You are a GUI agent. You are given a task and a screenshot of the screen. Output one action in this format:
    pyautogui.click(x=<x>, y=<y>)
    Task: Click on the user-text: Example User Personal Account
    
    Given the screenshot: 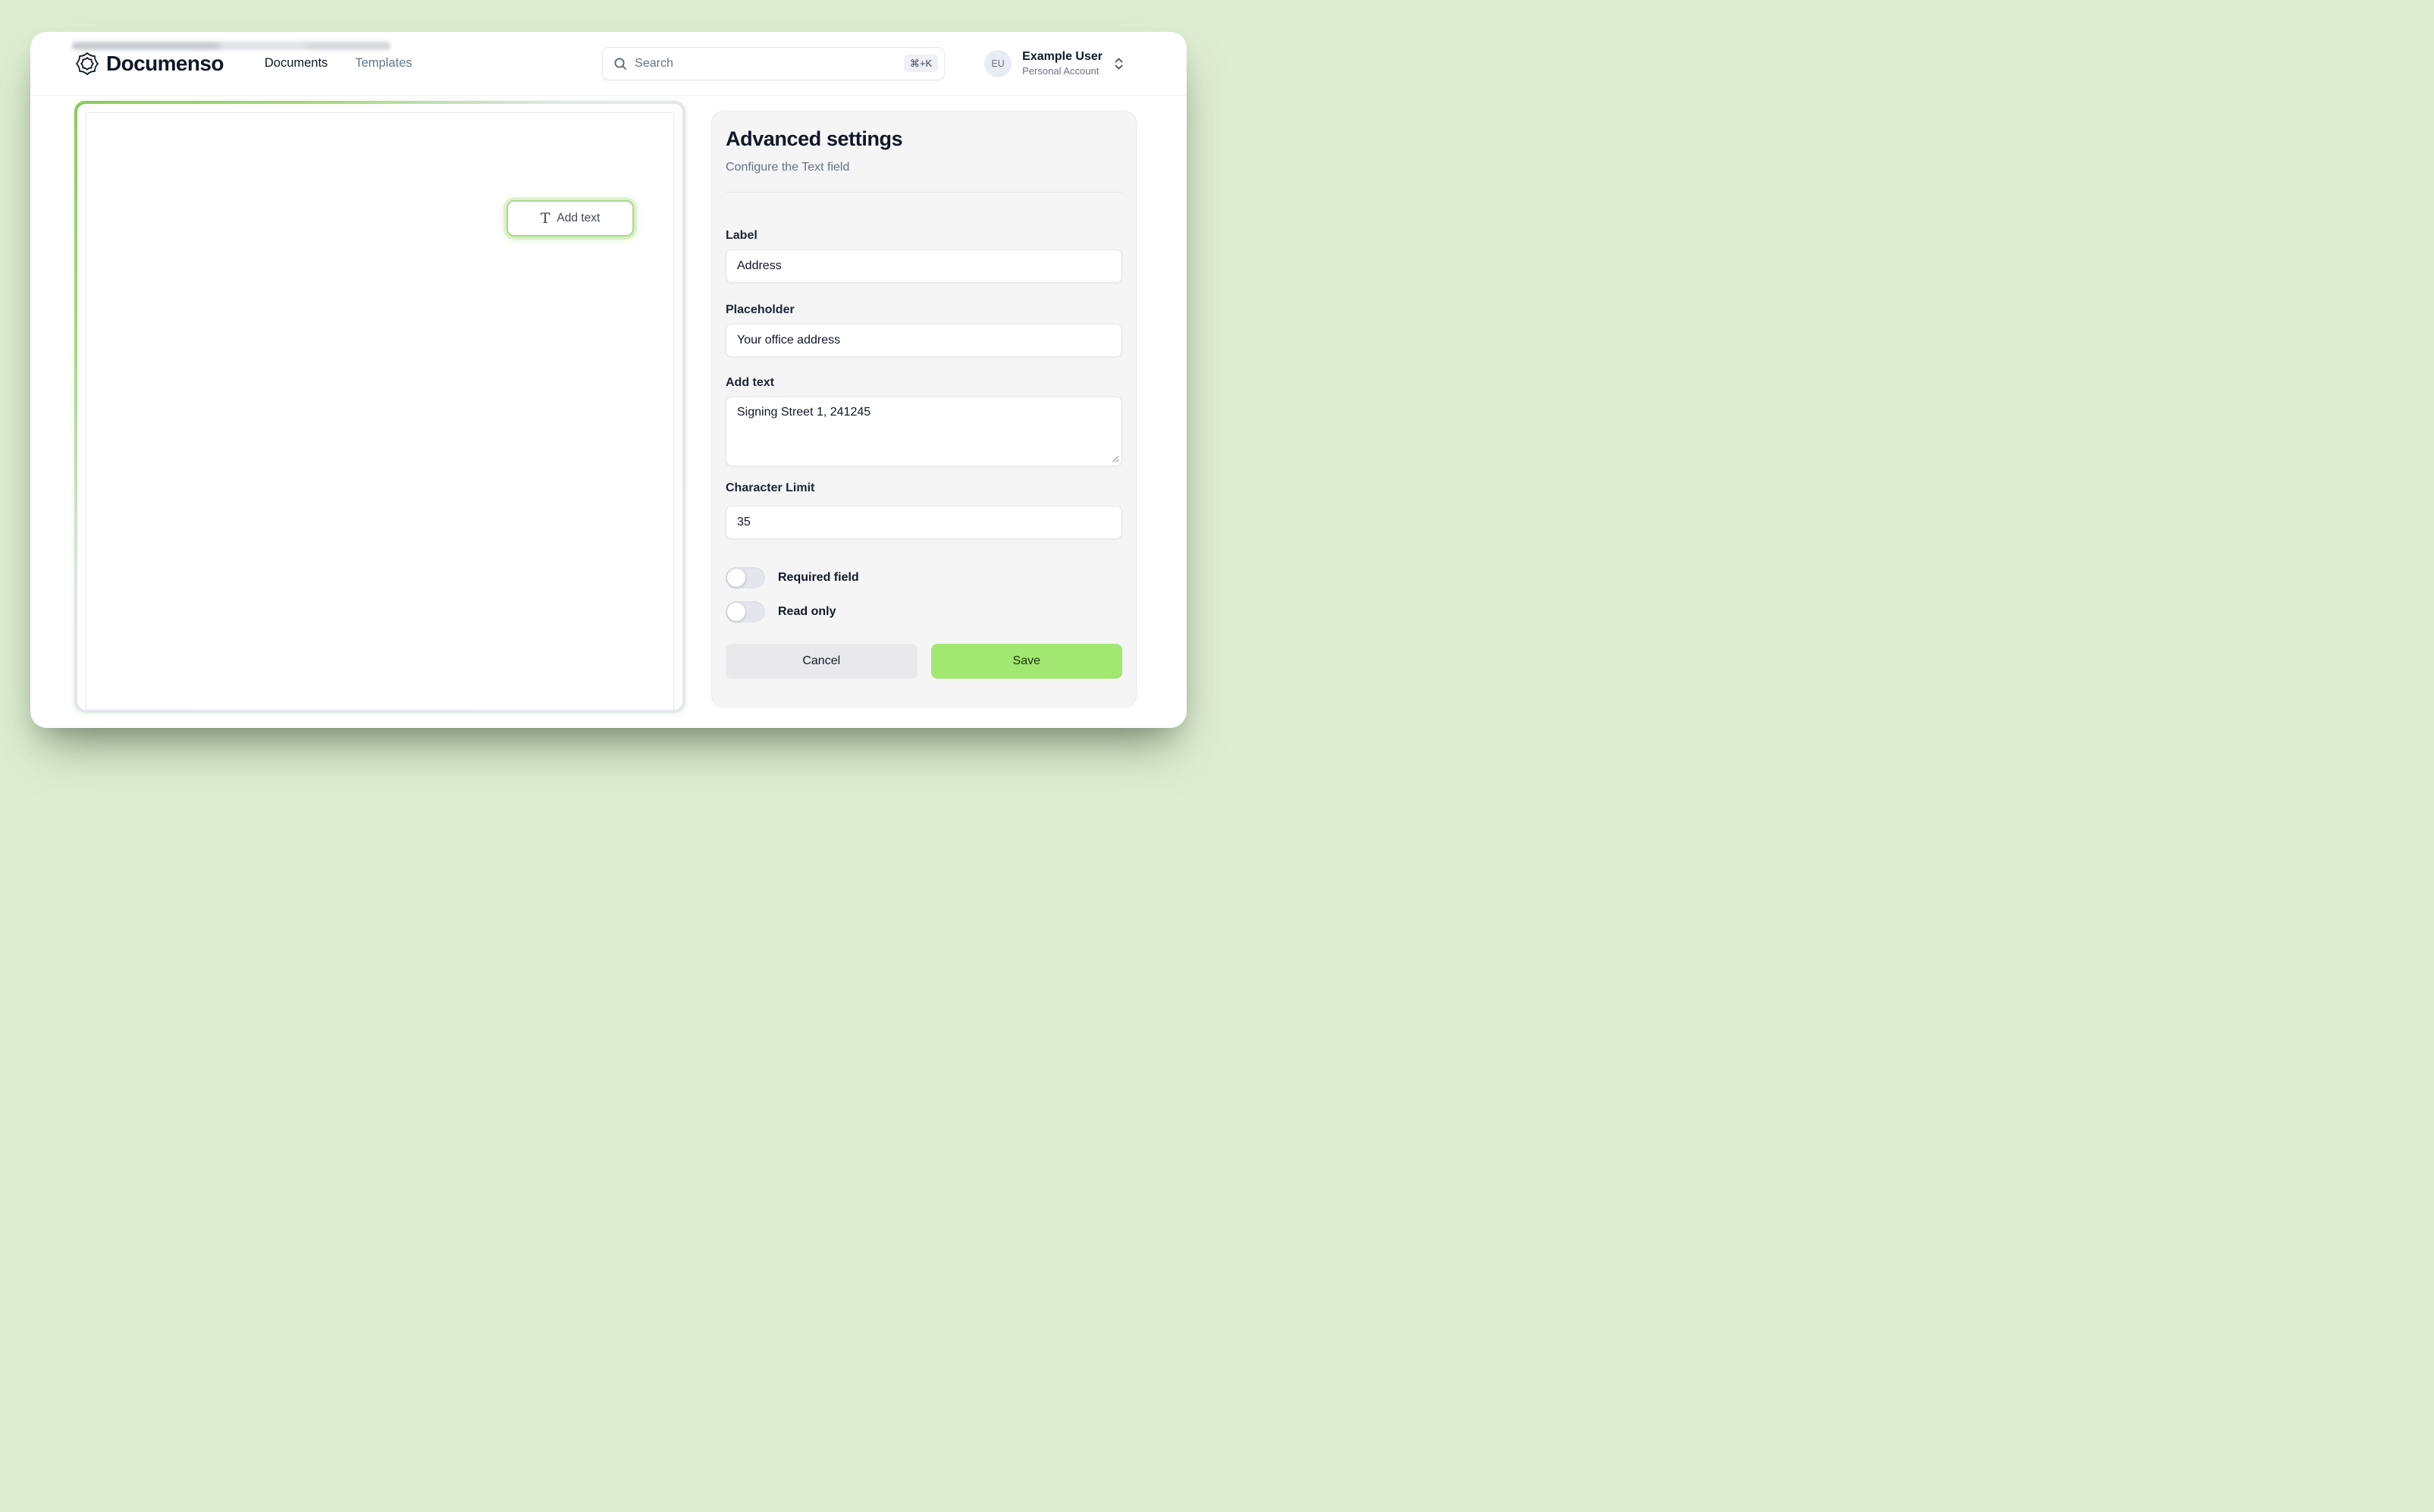 What is the action you would take?
    pyautogui.click(x=1062, y=63)
    